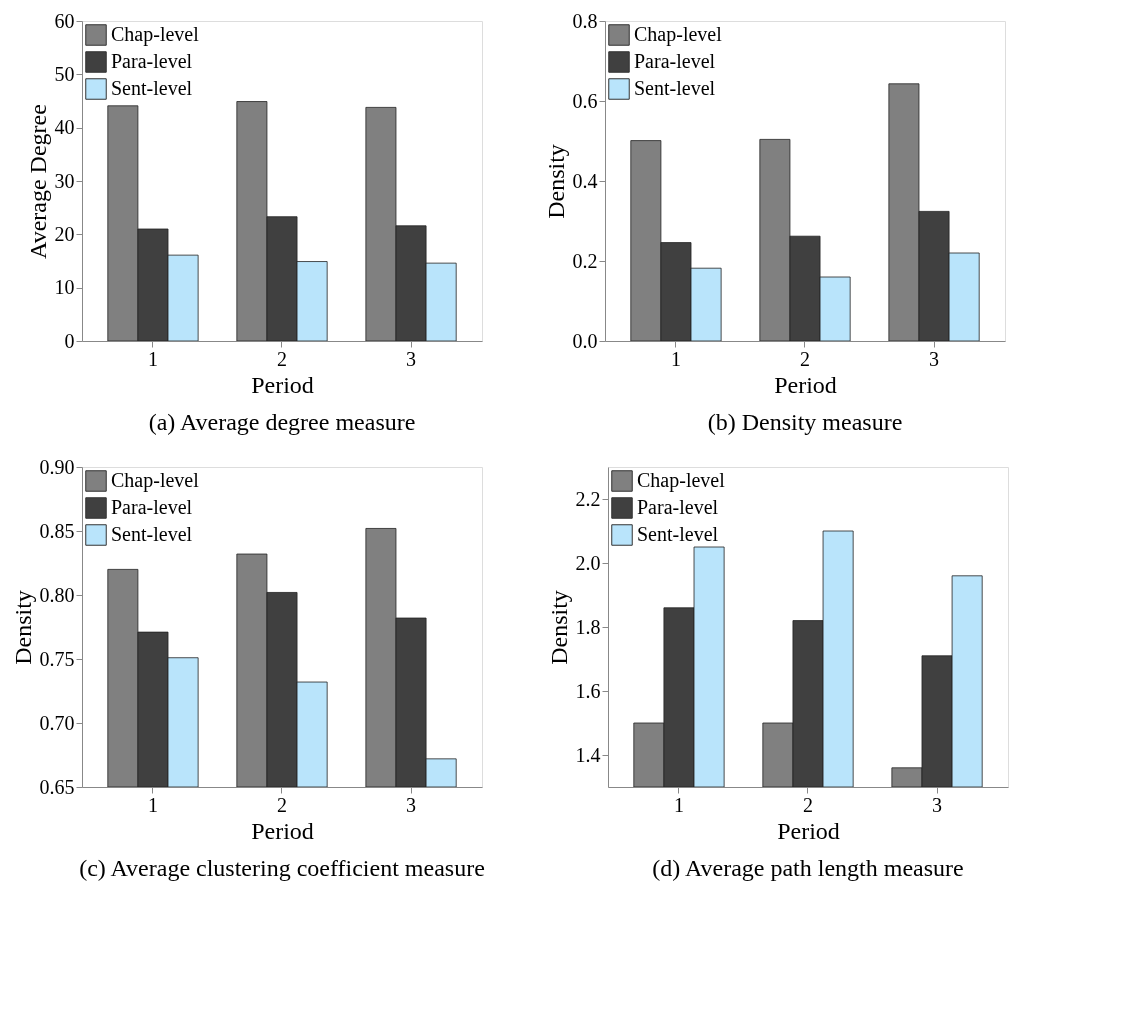 The height and width of the screenshot is (1032, 1126). What do you see at coordinates (585, 260) in the screenshot?
I see `y-tick-label: 0.2` at bounding box center [585, 260].